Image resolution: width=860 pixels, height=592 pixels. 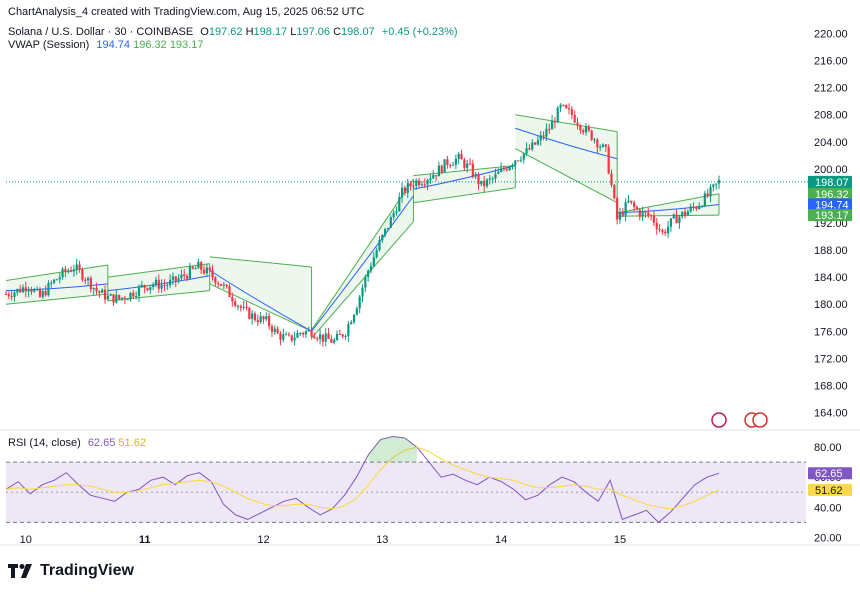 What do you see at coordinates (831, 116) in the screenshot?
I see `price-tick-label: 208.00` at bounding box center [831, 116].